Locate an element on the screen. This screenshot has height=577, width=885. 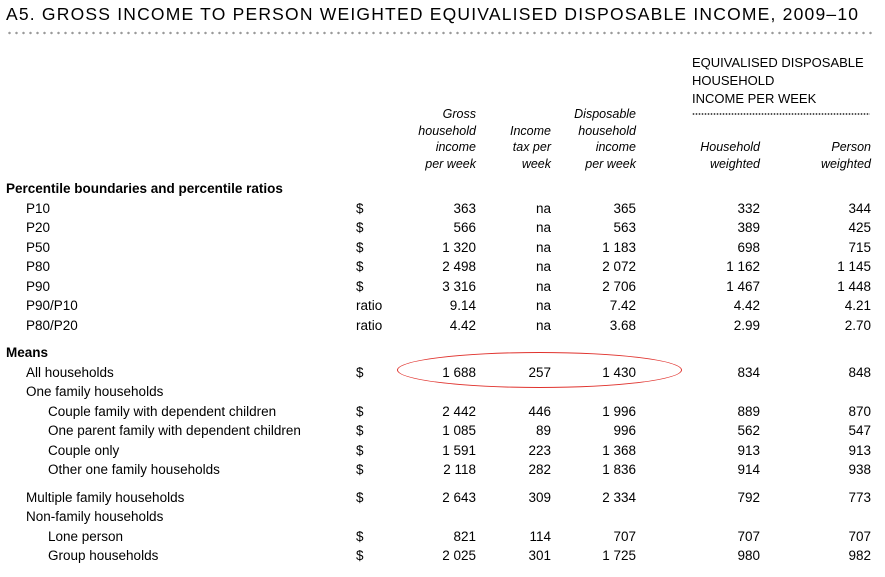
cell-household-weighted: 389 is located at coordinates (748, 227).